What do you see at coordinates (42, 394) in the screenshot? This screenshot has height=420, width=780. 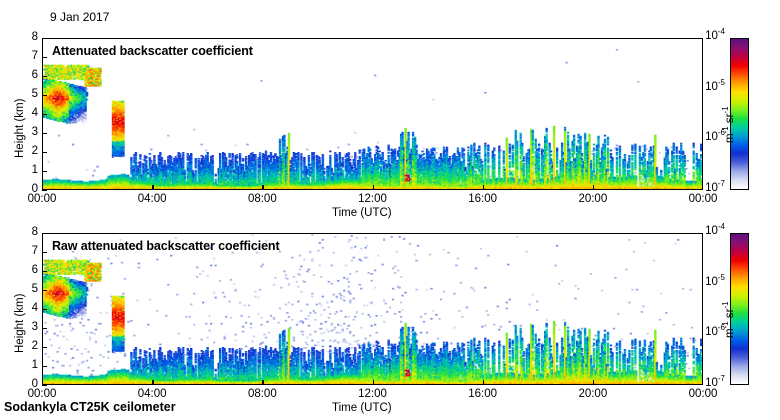 I see `xtick-label-1-0: 00:00` at bounding box center [42, 394].